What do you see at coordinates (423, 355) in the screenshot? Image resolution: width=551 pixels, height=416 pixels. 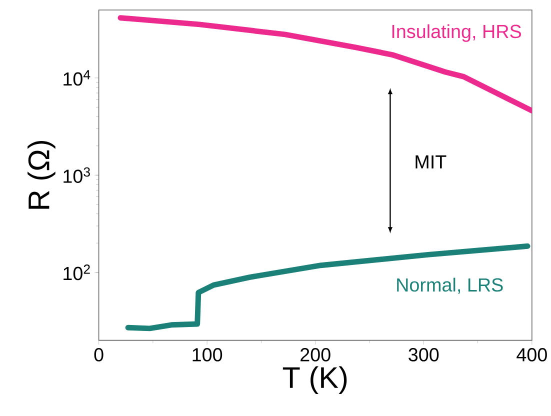 I see `x-tick-label: 300` at bounding box center [423, 355].